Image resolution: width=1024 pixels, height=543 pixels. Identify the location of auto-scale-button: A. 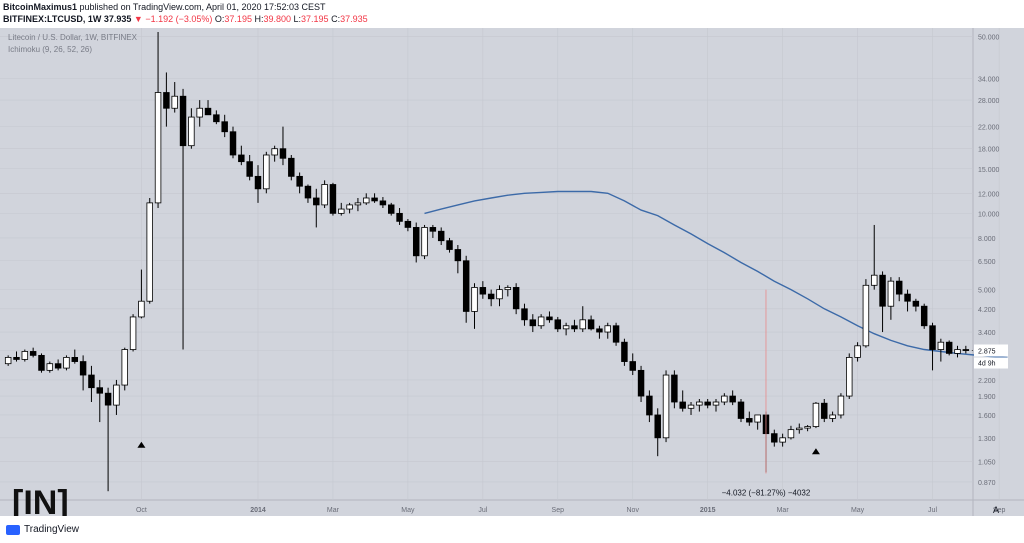
(996, 510).